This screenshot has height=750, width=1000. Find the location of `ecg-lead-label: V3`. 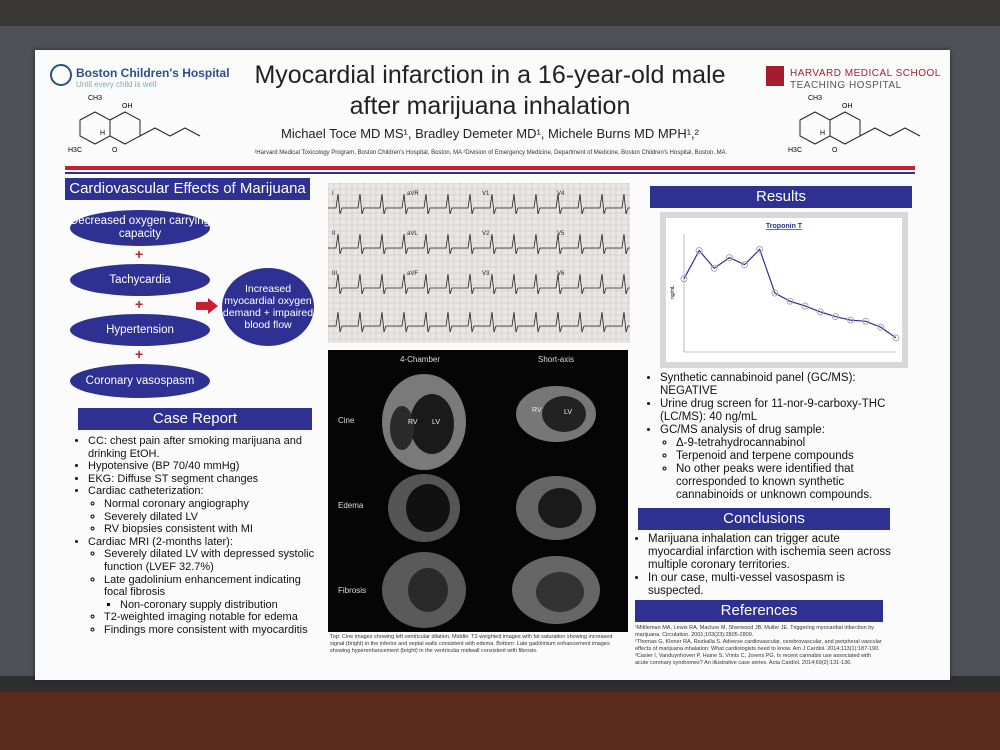

ecg-lead-label: V3 is located at coordinates (486, 274).